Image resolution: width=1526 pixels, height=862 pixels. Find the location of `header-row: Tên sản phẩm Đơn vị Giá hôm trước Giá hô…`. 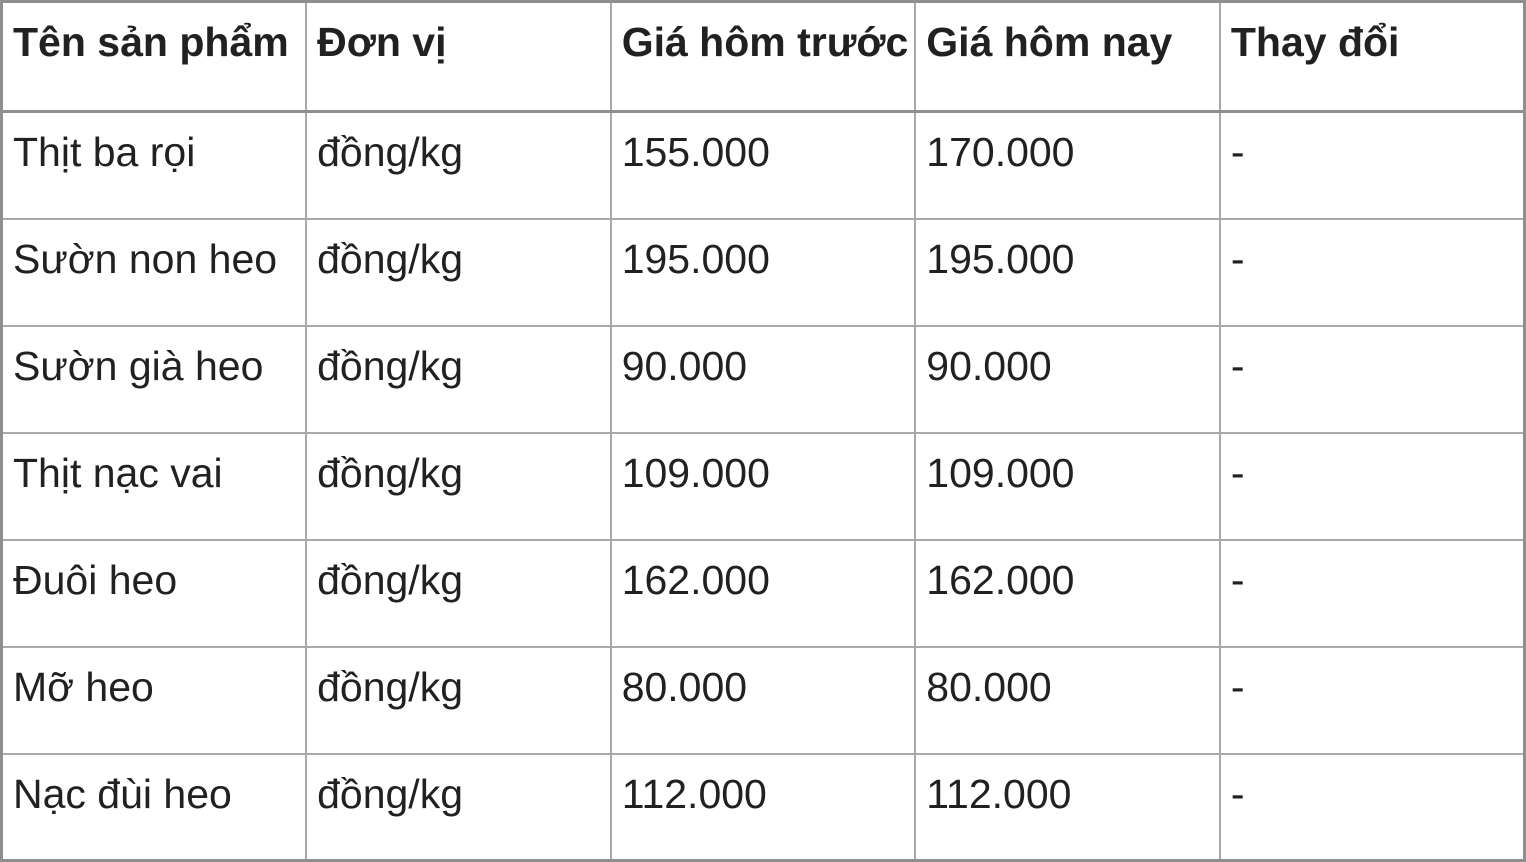

header-row: Tên sản phẩm Đơn vị Giá hôm trước Giá hô… is located at coordinates (763, 56).